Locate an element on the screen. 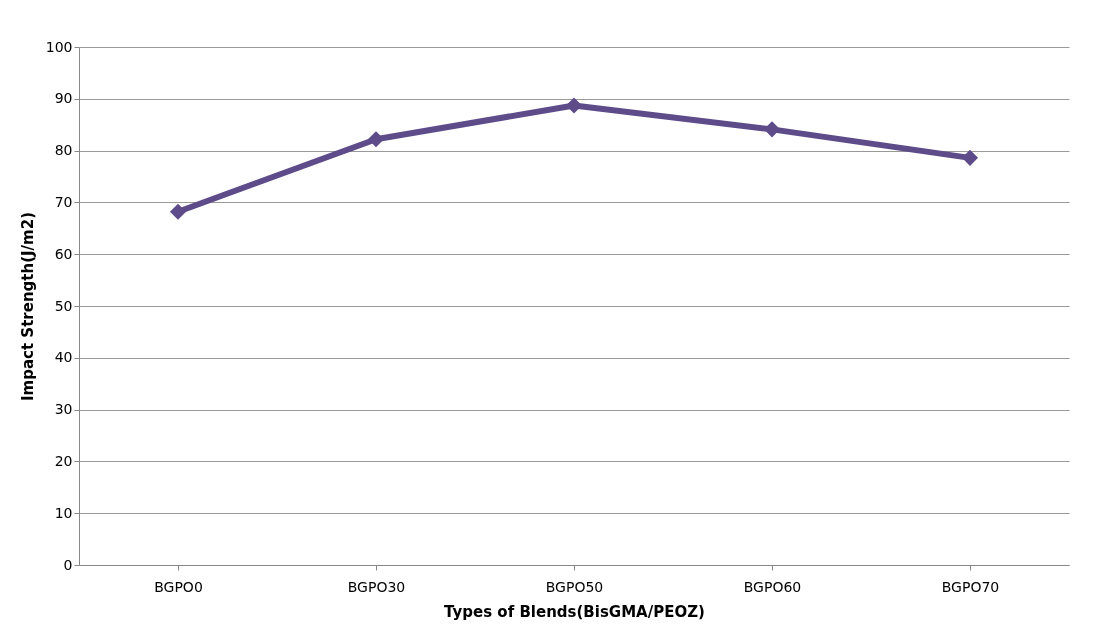  y-tick-label: 80 is located at coordinates (63, 150).